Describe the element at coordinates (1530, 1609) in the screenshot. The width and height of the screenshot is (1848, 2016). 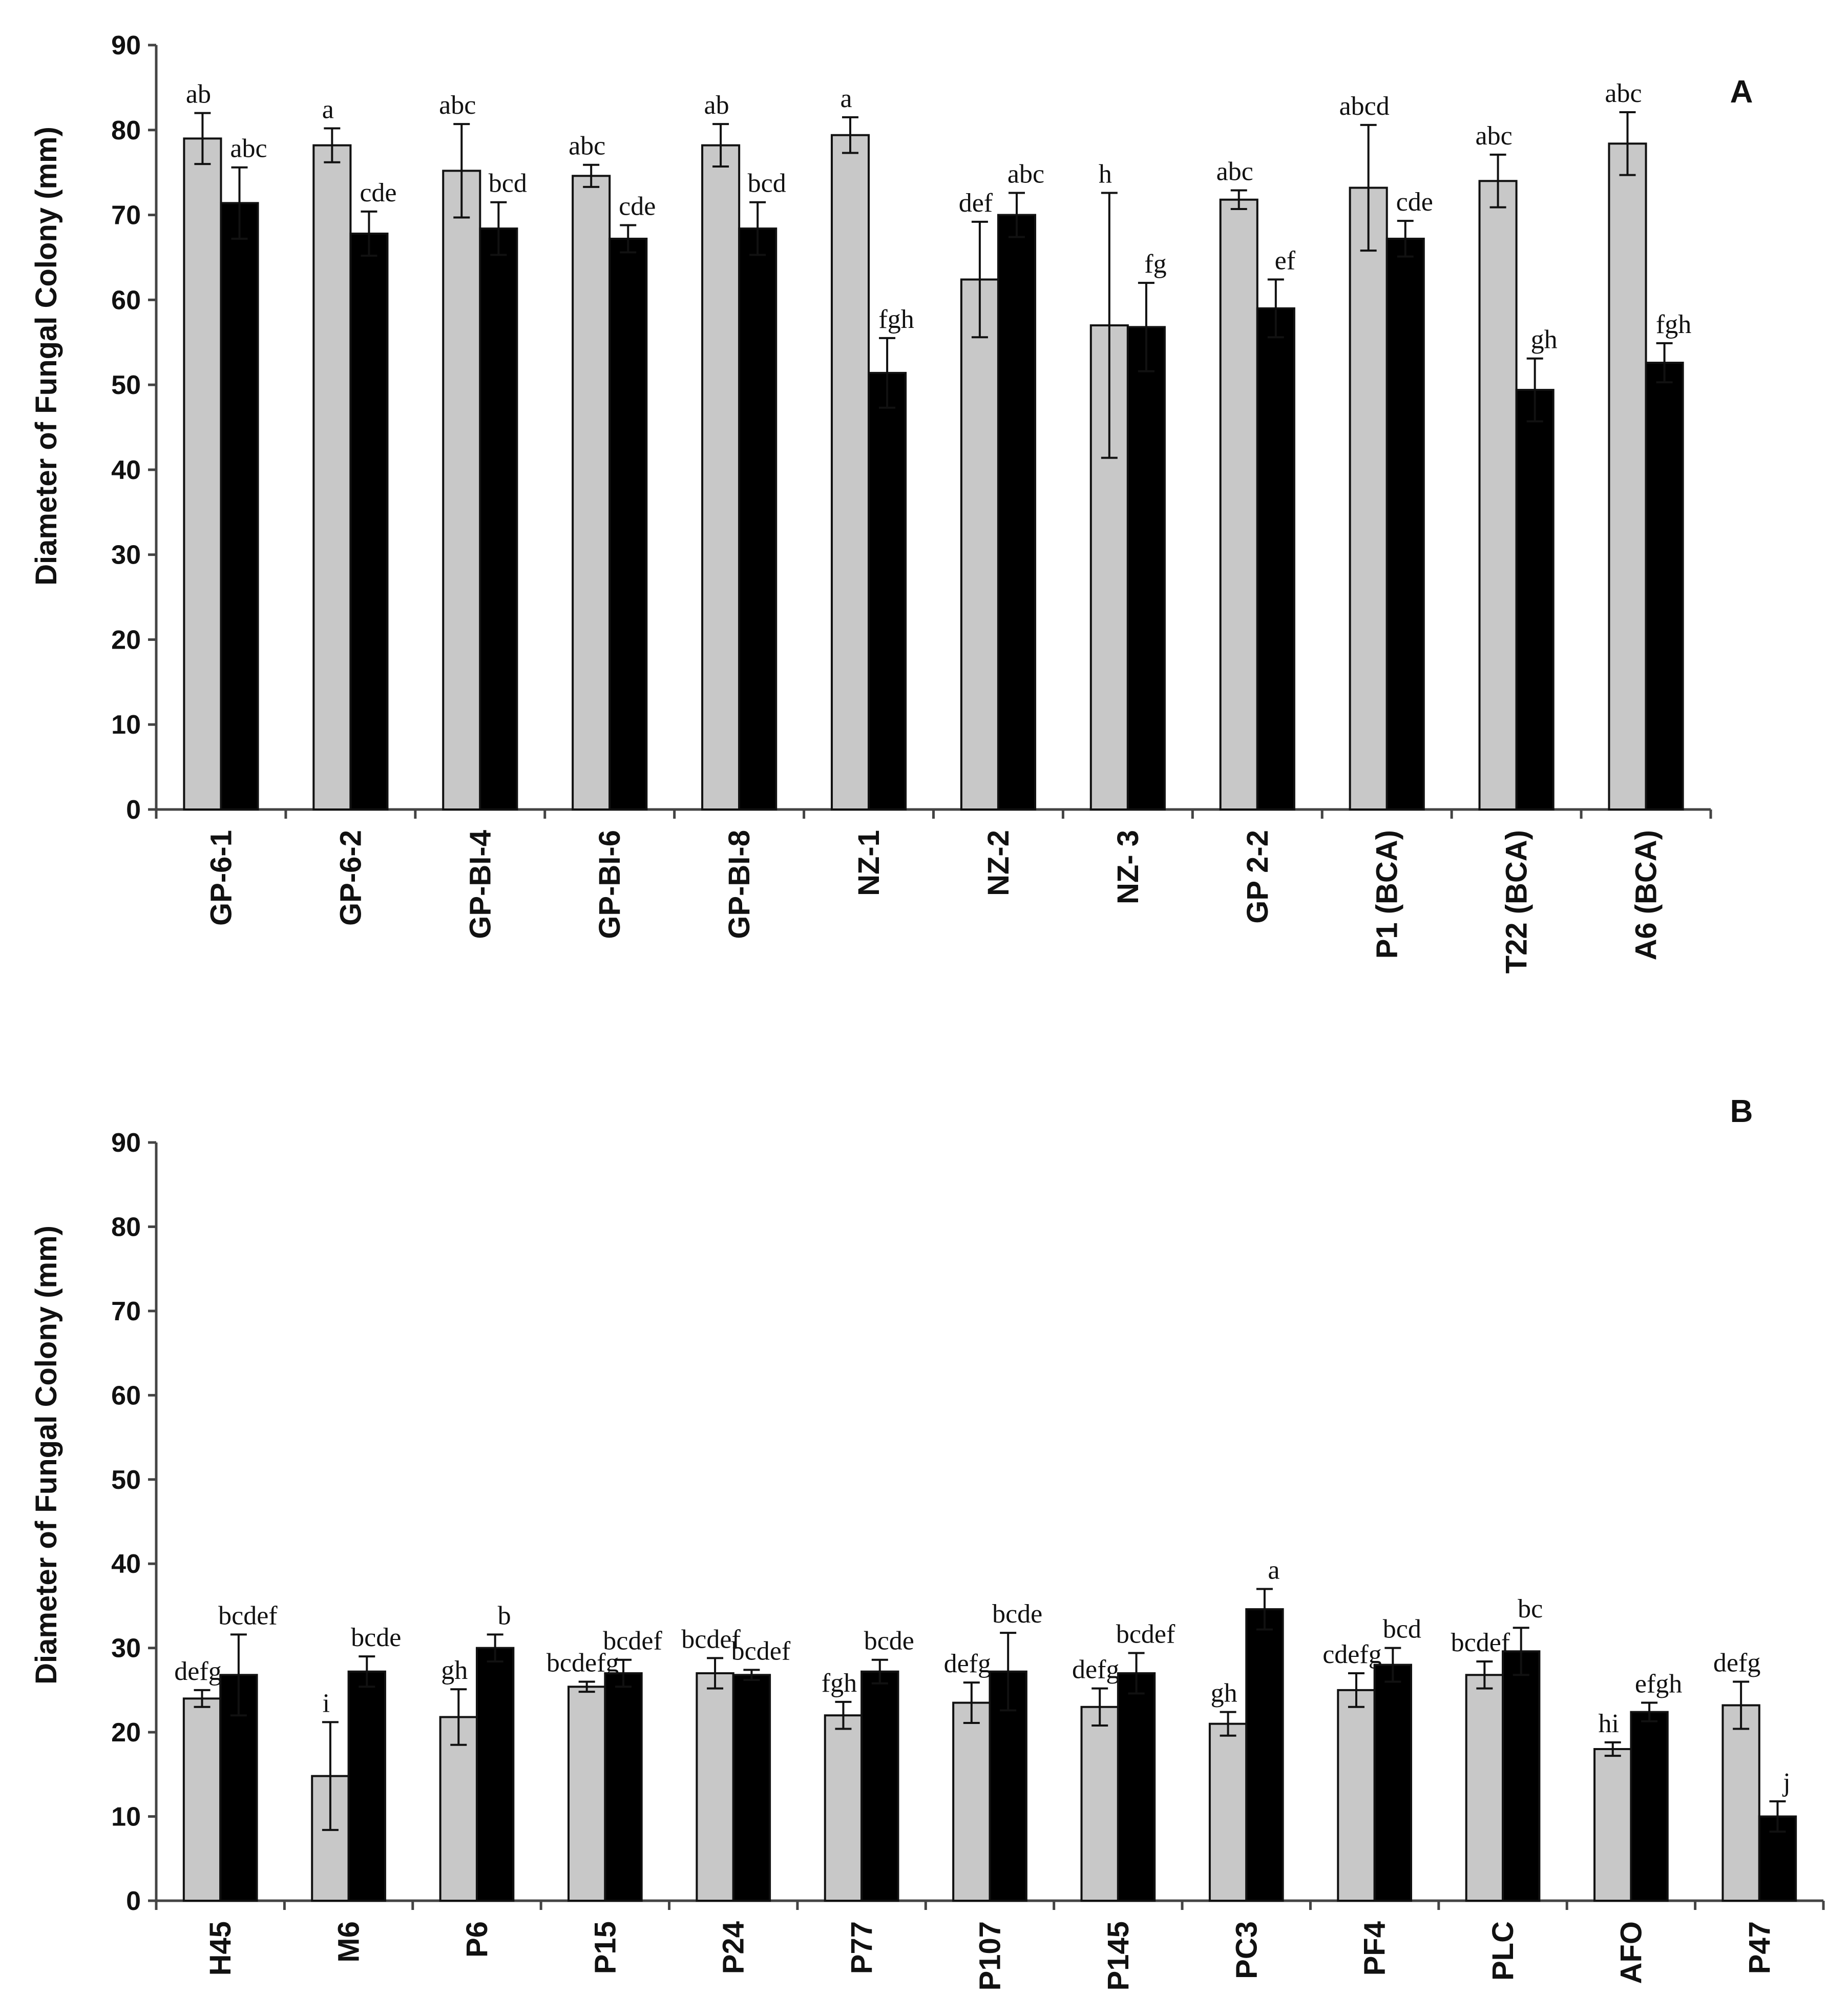
I see `significance-letter: bc` at that location.